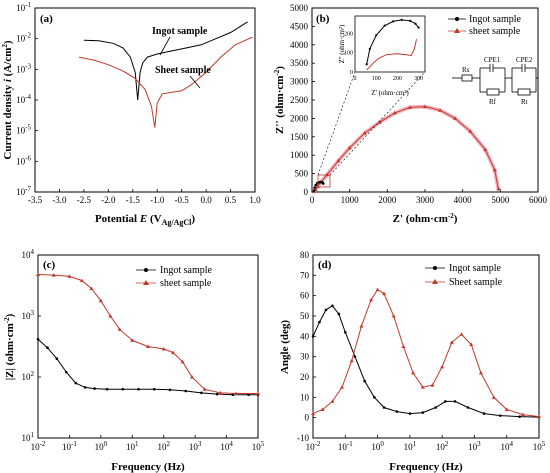 This screenshot has height=473, width=550. Describe the element at coordinates (348, 54) in the screenshot. I see `inset-y-tick-label: 100` at that location.